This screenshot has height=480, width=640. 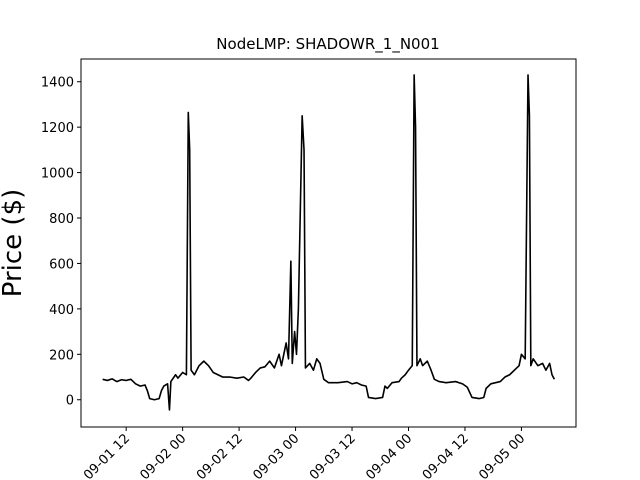 What do you see at coordinates (57, 174) in the screenshot?
I see `y-tick-label: 1000` at bounding box center [57, 174].